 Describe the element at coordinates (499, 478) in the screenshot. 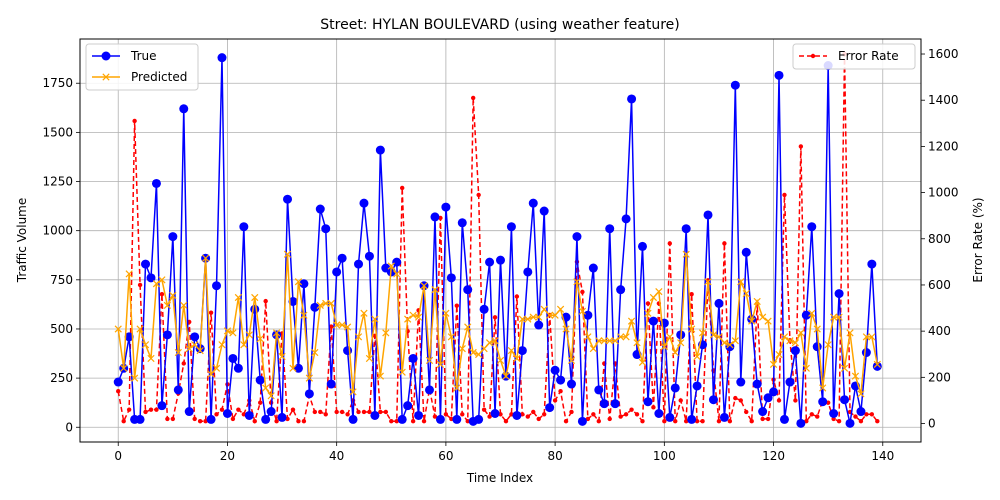

I see `x-axis-label: Time Index` at that location.